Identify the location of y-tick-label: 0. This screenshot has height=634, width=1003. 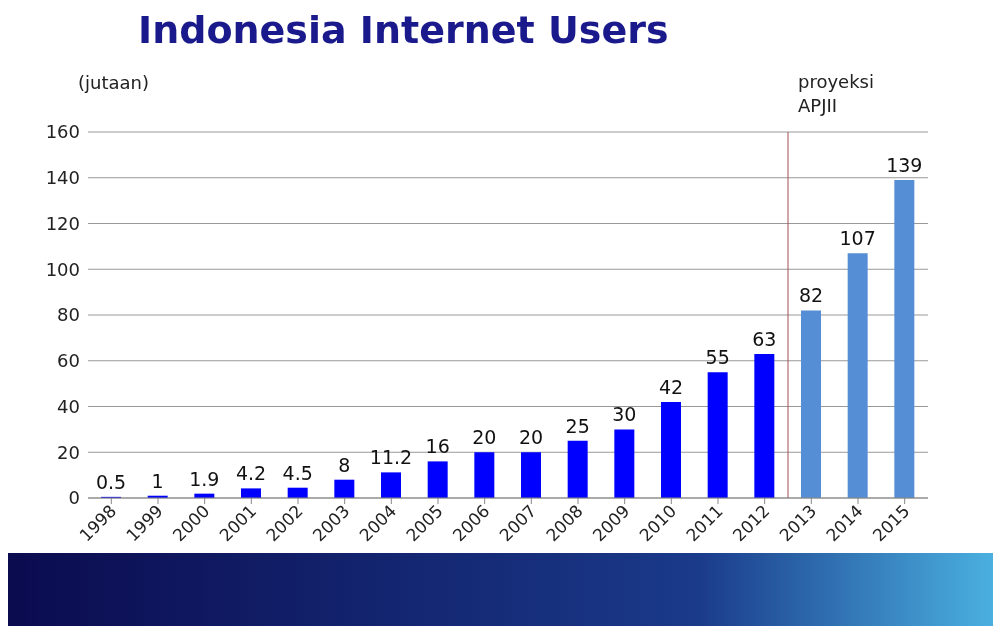
(74, 498).